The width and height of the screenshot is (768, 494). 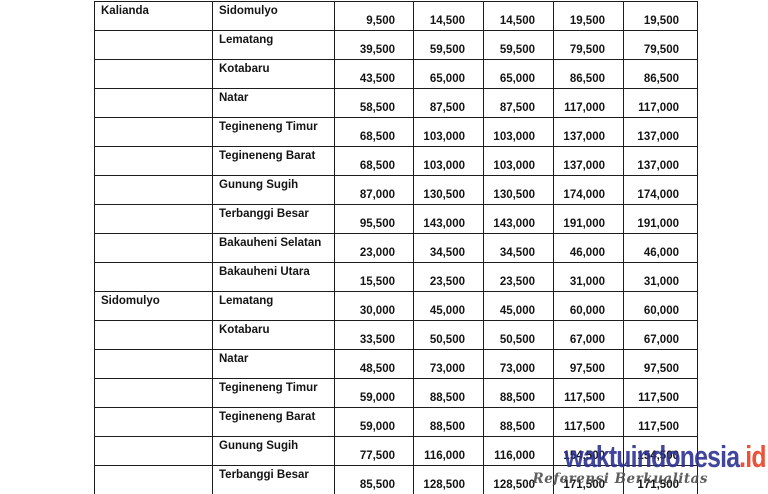 What do you see at coordinates (396, 364) in the screenshot?
I see `table-row: Natar 48,500 73,000 73,000 97,500 97,500` at bounding box center [396, 364].